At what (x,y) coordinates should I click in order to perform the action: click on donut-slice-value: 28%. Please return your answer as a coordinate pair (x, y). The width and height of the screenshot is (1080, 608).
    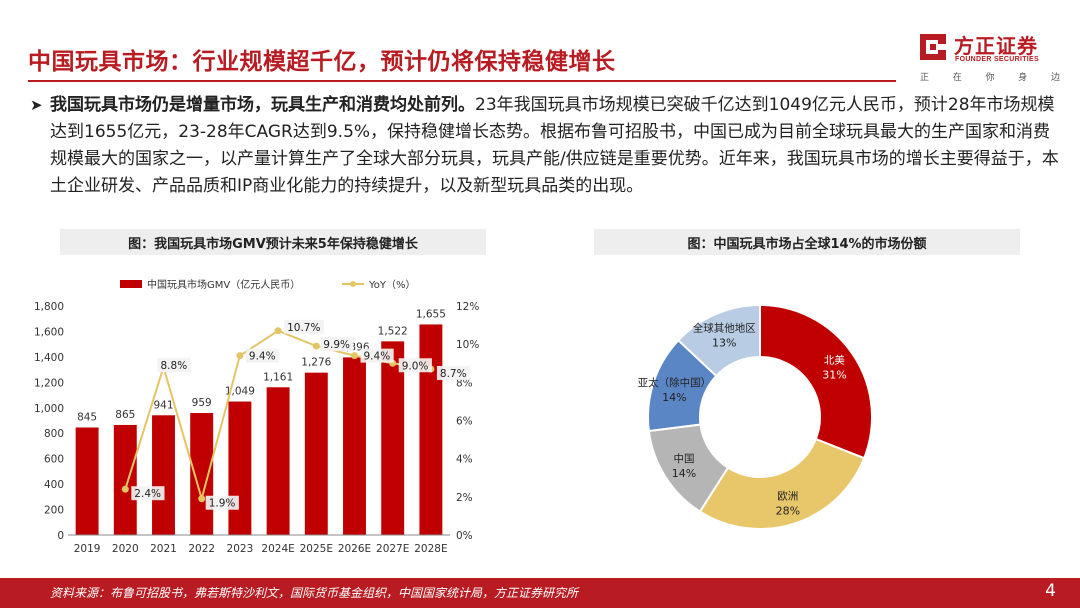
    Looking at the image, I should click on (788, 511).